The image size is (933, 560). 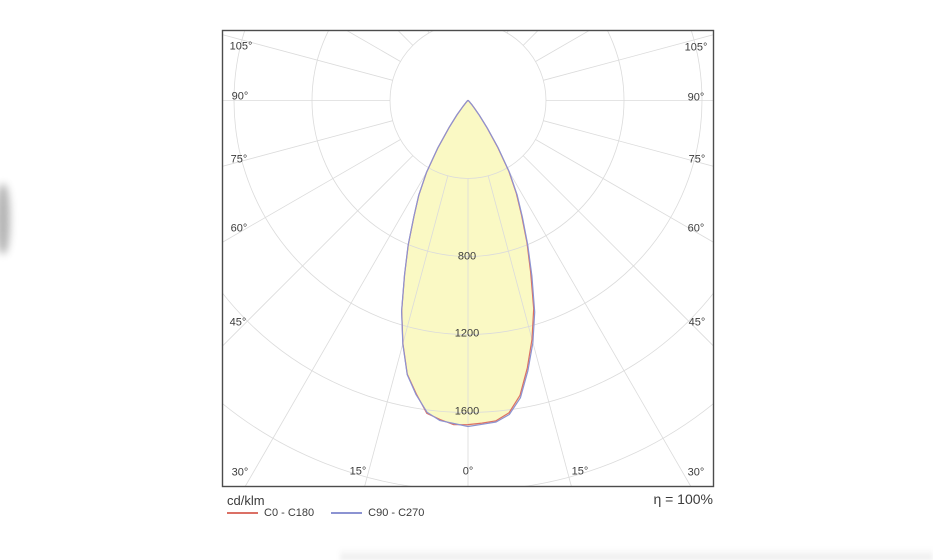 What do you see at coordinates (697, 322) in the screenshot?
I see `angle-label-right-45: 45°` at bounding box center [697, 322].